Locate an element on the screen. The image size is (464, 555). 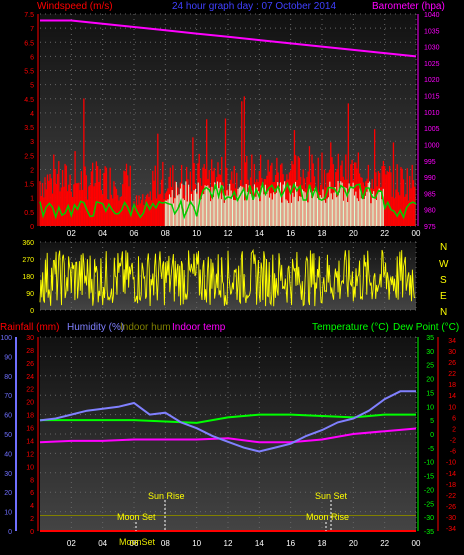
temperature-tick-label: -10 is located at coordinates (429, 463).